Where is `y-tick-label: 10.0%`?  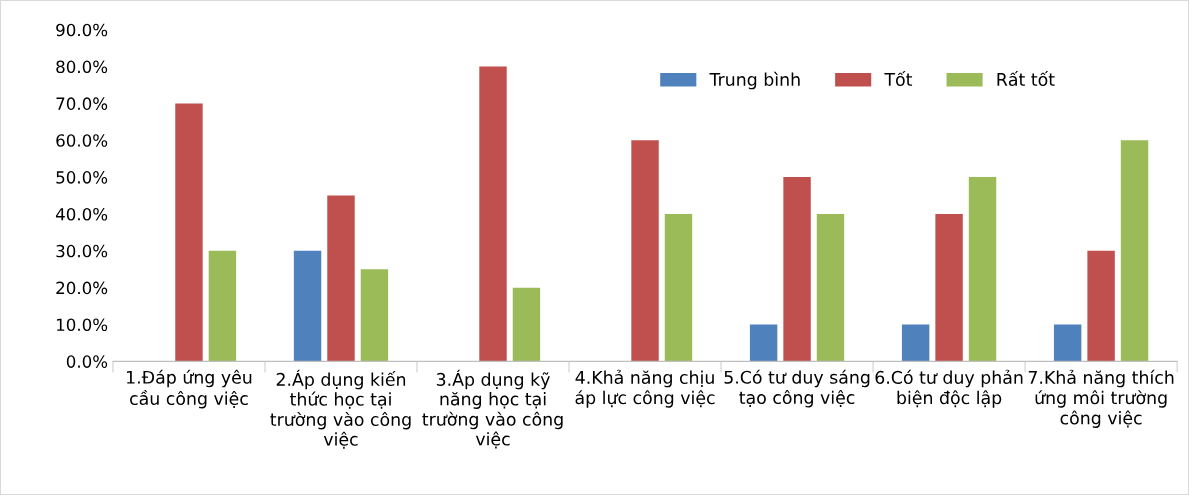
y-tick-label: 10.0% is located at coordinates (82, 325).